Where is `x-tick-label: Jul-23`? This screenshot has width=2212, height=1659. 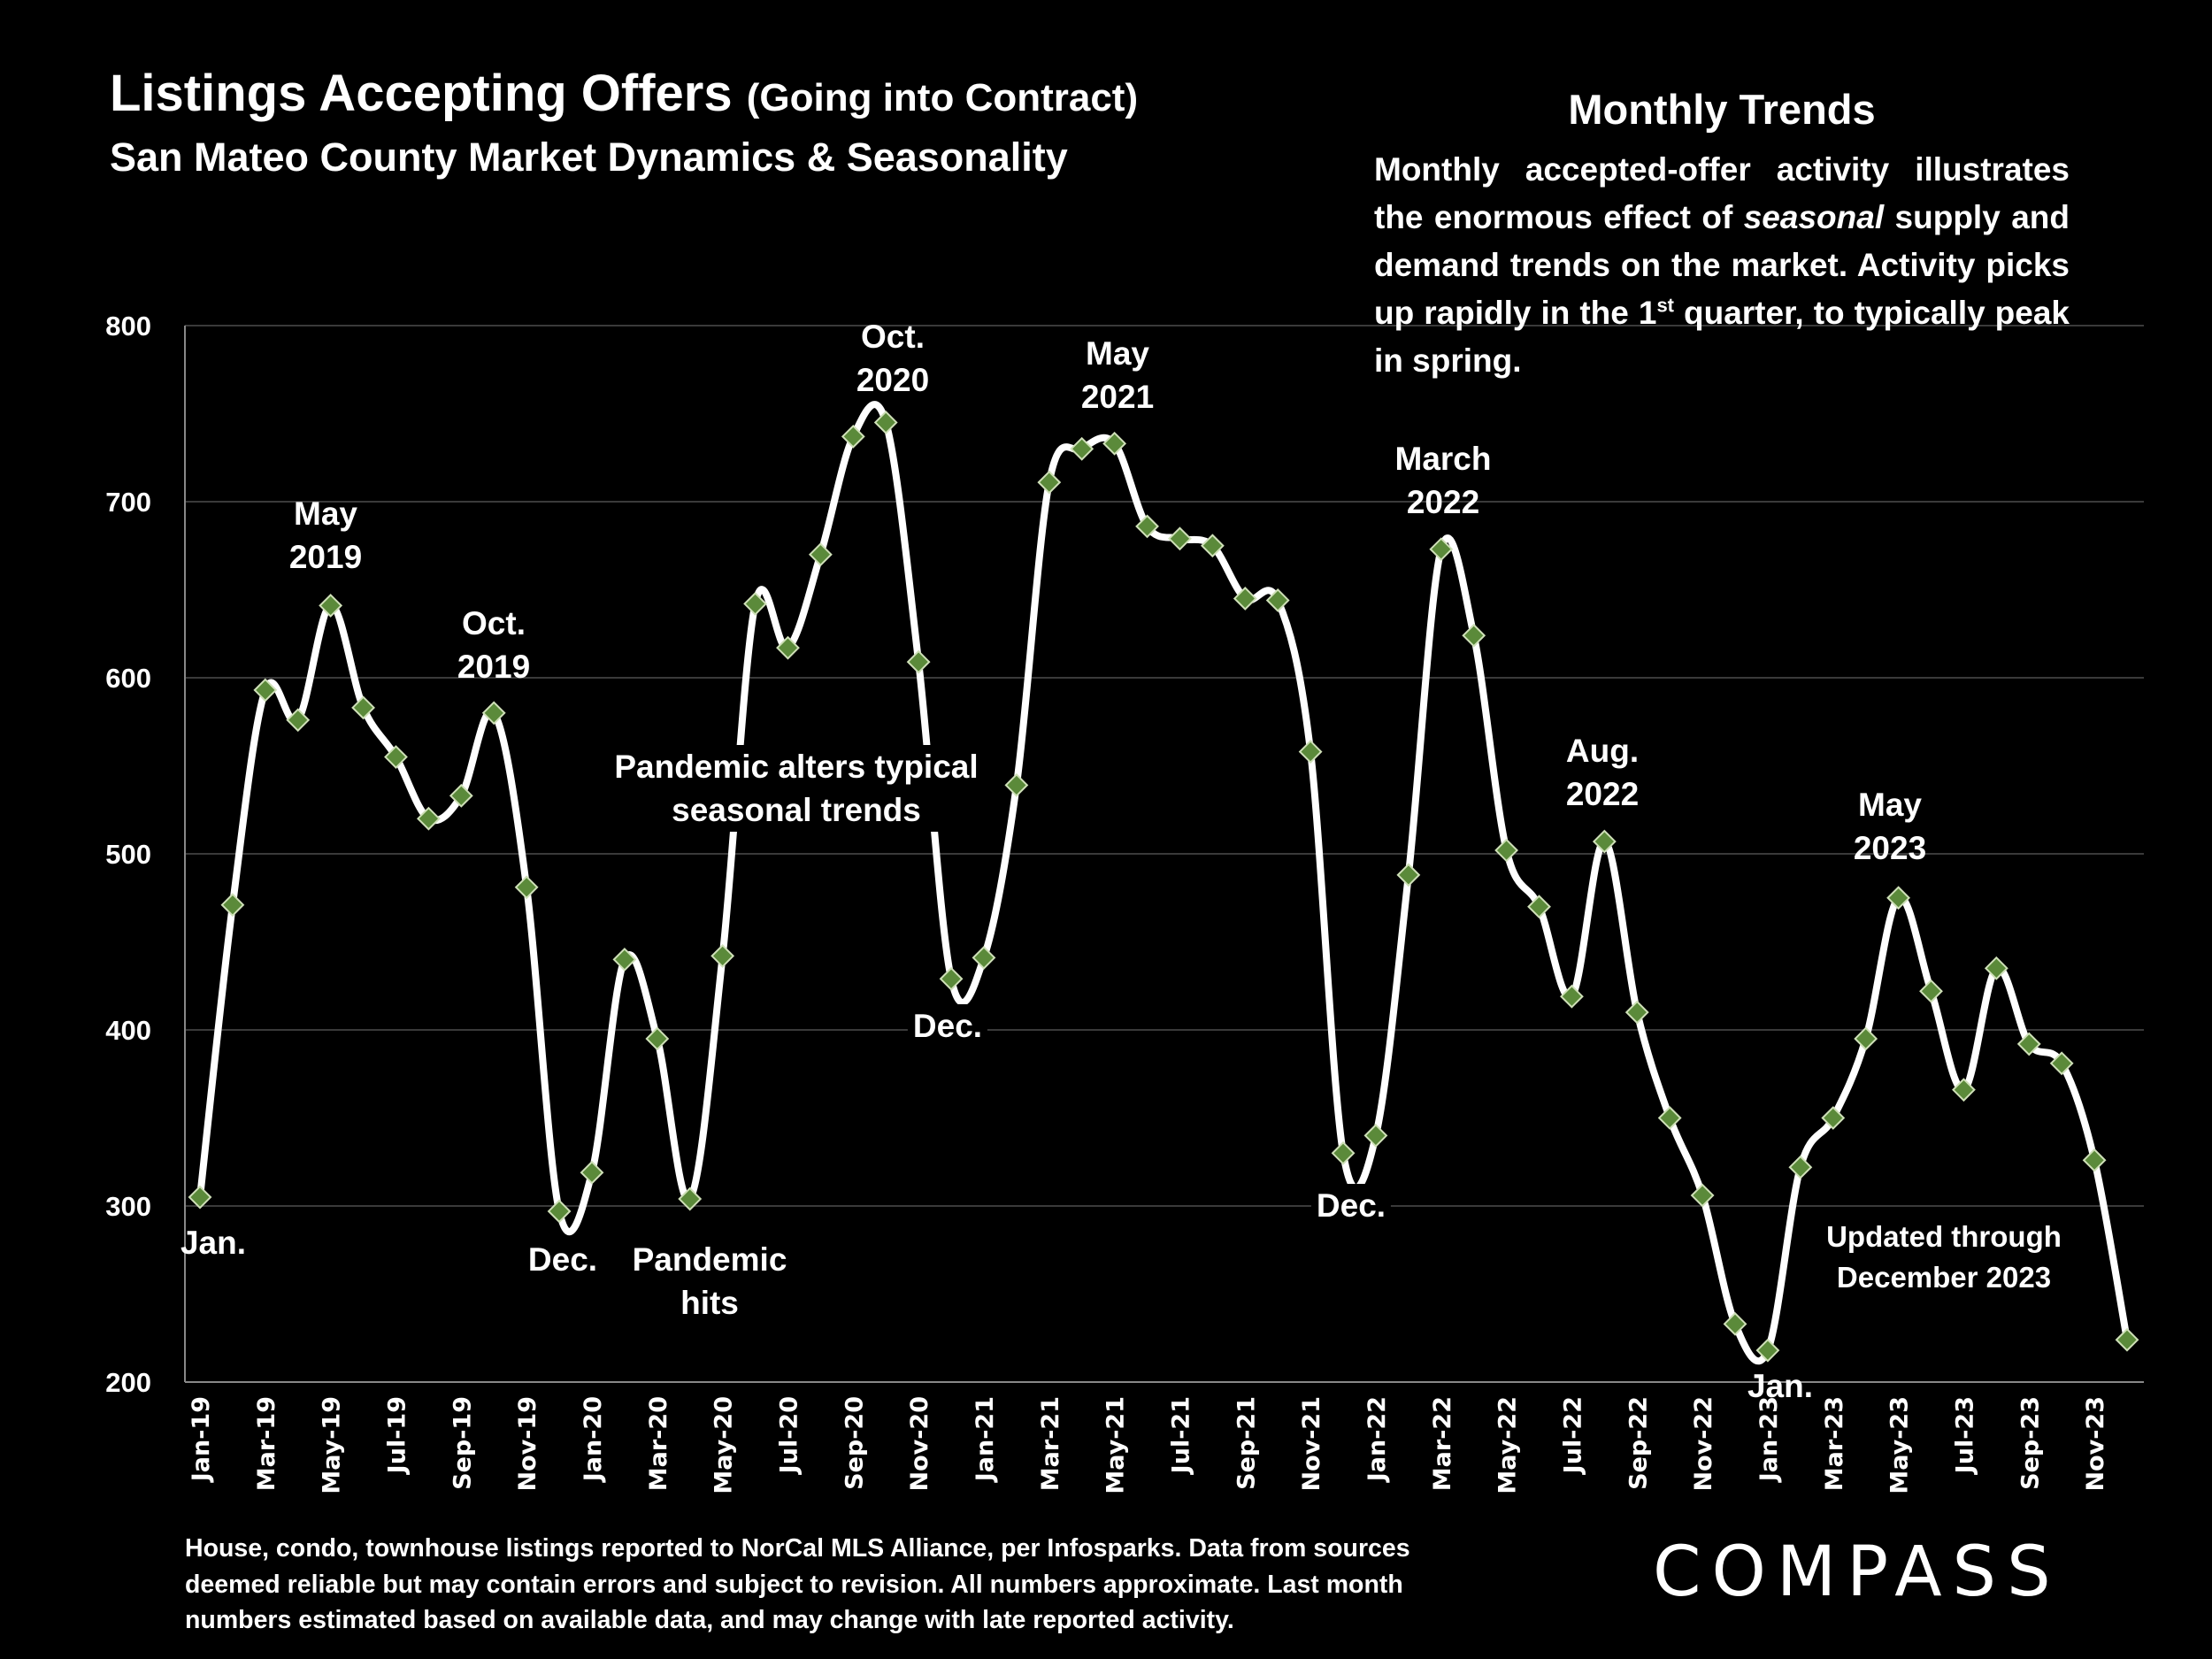
x-tick-label: Jul-23 is located at coordinates (1964, 1436).